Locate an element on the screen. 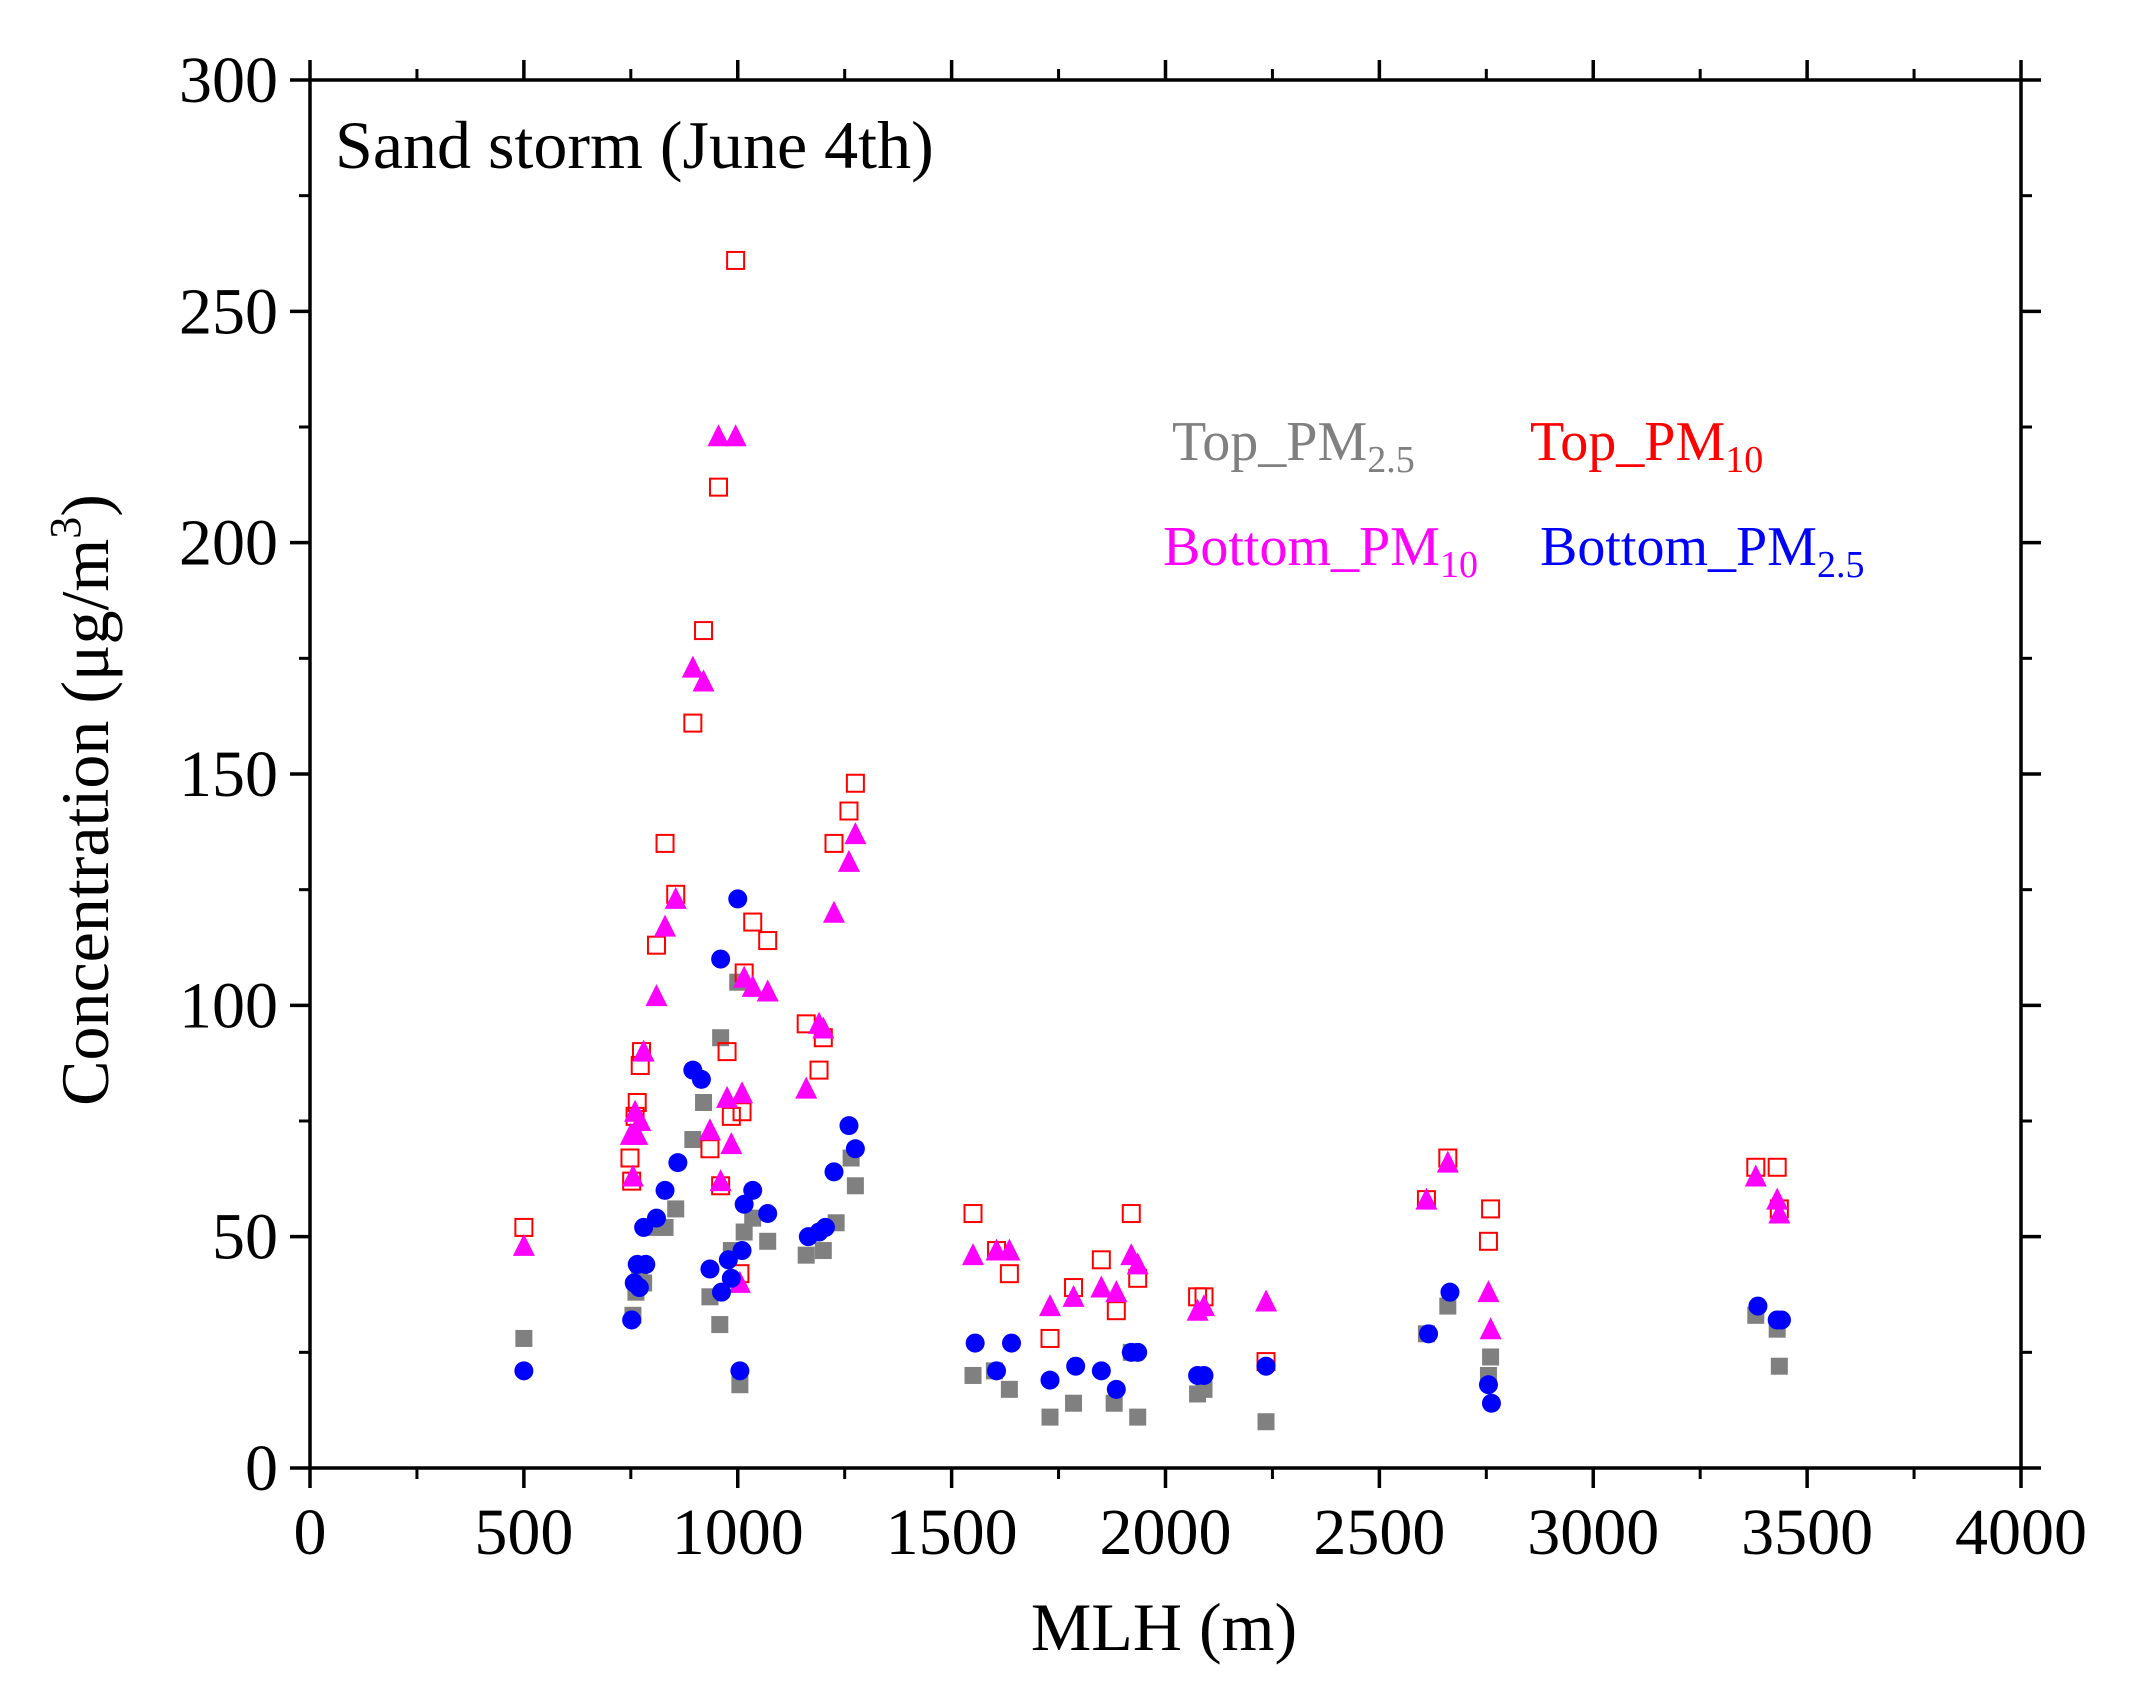  y-axis-title: Concentration (μg/m3) is located at coordinates (82, 800).